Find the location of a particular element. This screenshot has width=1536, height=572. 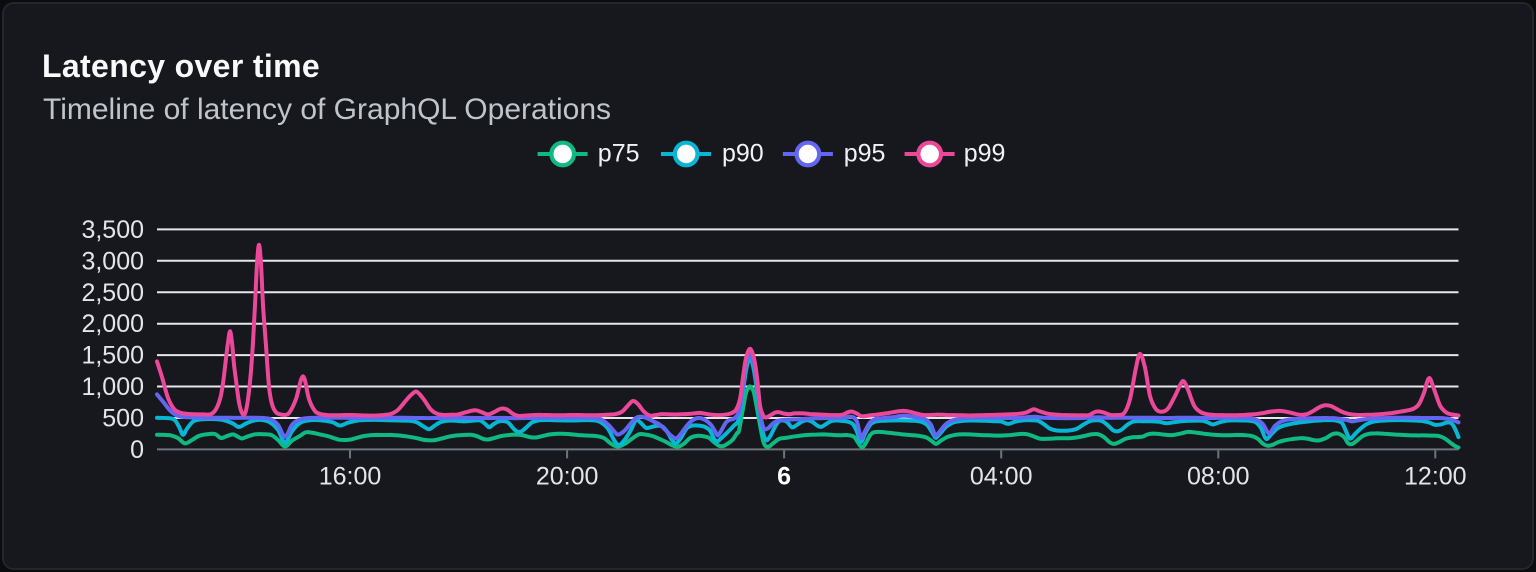

svg-text: 2,500 is located at coordinates (112, 293).